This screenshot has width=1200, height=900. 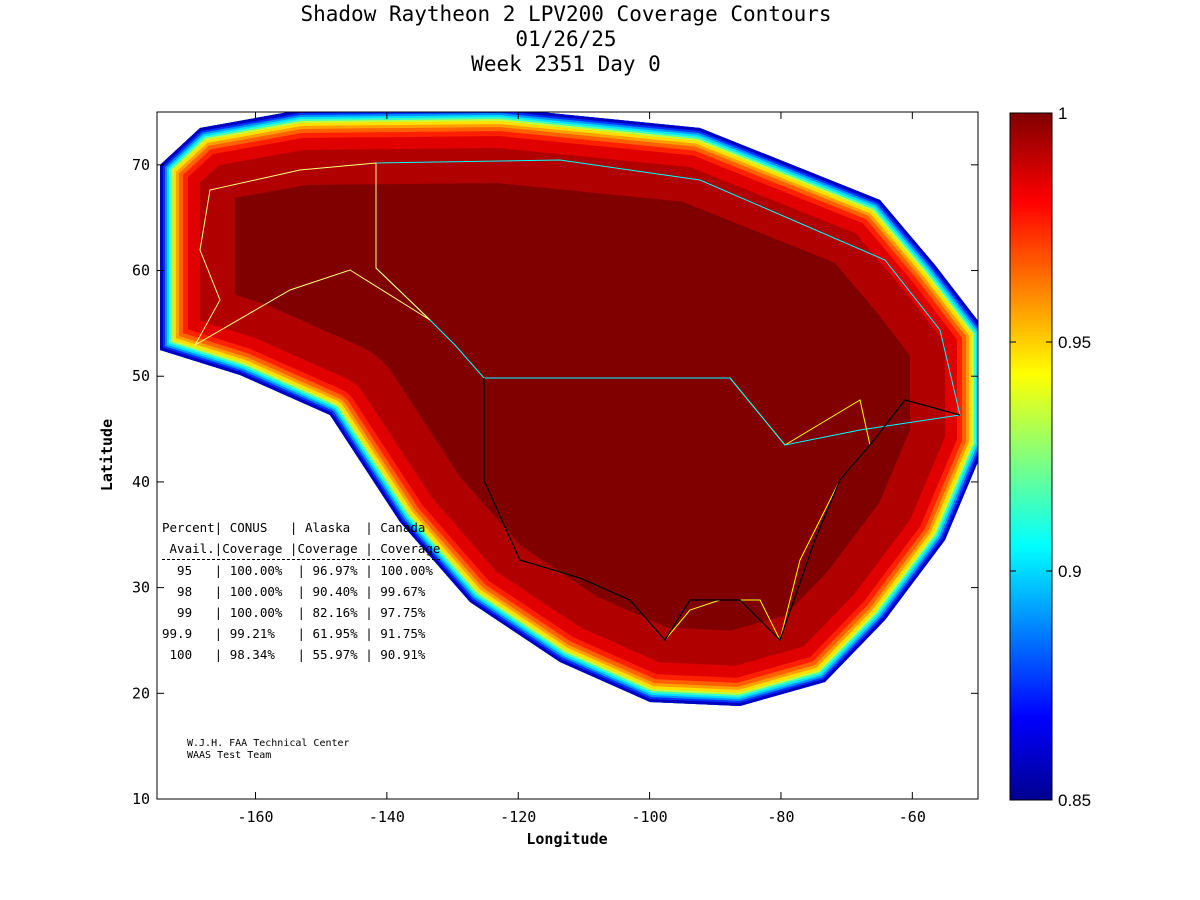 What do you see at coordinates (268, 743) in the screenshot?
I see `credit-line-1: W.J.H. FAA Technical Center` at bounding box center [268, 743].